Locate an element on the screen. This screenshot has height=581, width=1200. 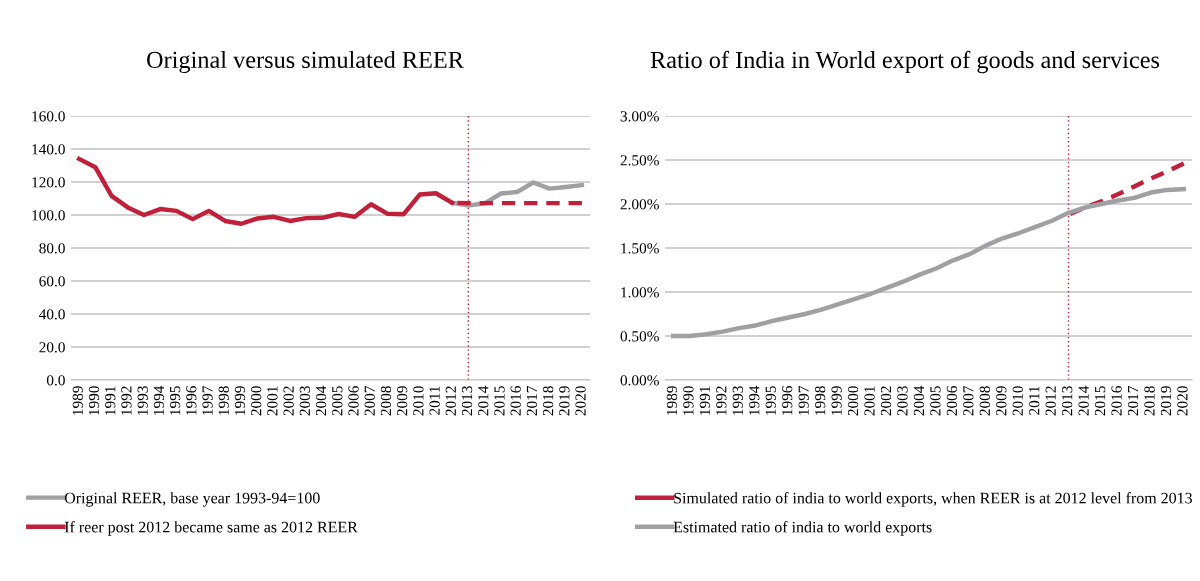
legend-label: Simulated ratio of india to world exports, when REER is at 2012 level from 2013 is located at coordinates (933, 499).